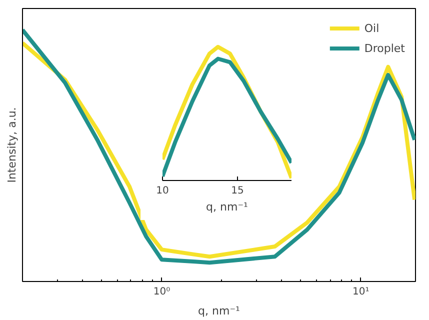 The height and width of the screenshot is (320, 429). What do you see at coordinates (161, 292) in the screenshot?
I see `x-tick-label: 10⁰` at bounding box center [161, 292].